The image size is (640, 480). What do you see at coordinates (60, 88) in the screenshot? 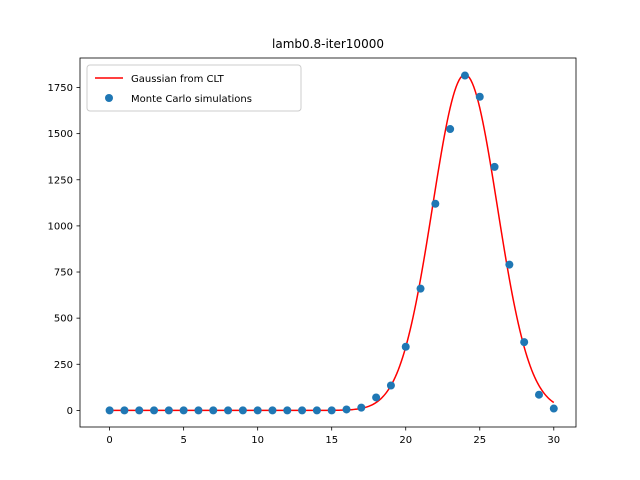
I see `y-tick-label: 1750` at bounding box center [60, 88].